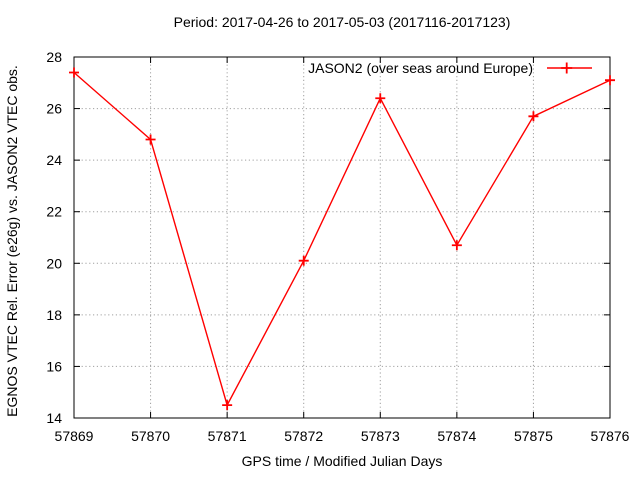  Describe the element at coordinates (54, 212) in the screenshot. I see `y-tick-label: 22` at that location.